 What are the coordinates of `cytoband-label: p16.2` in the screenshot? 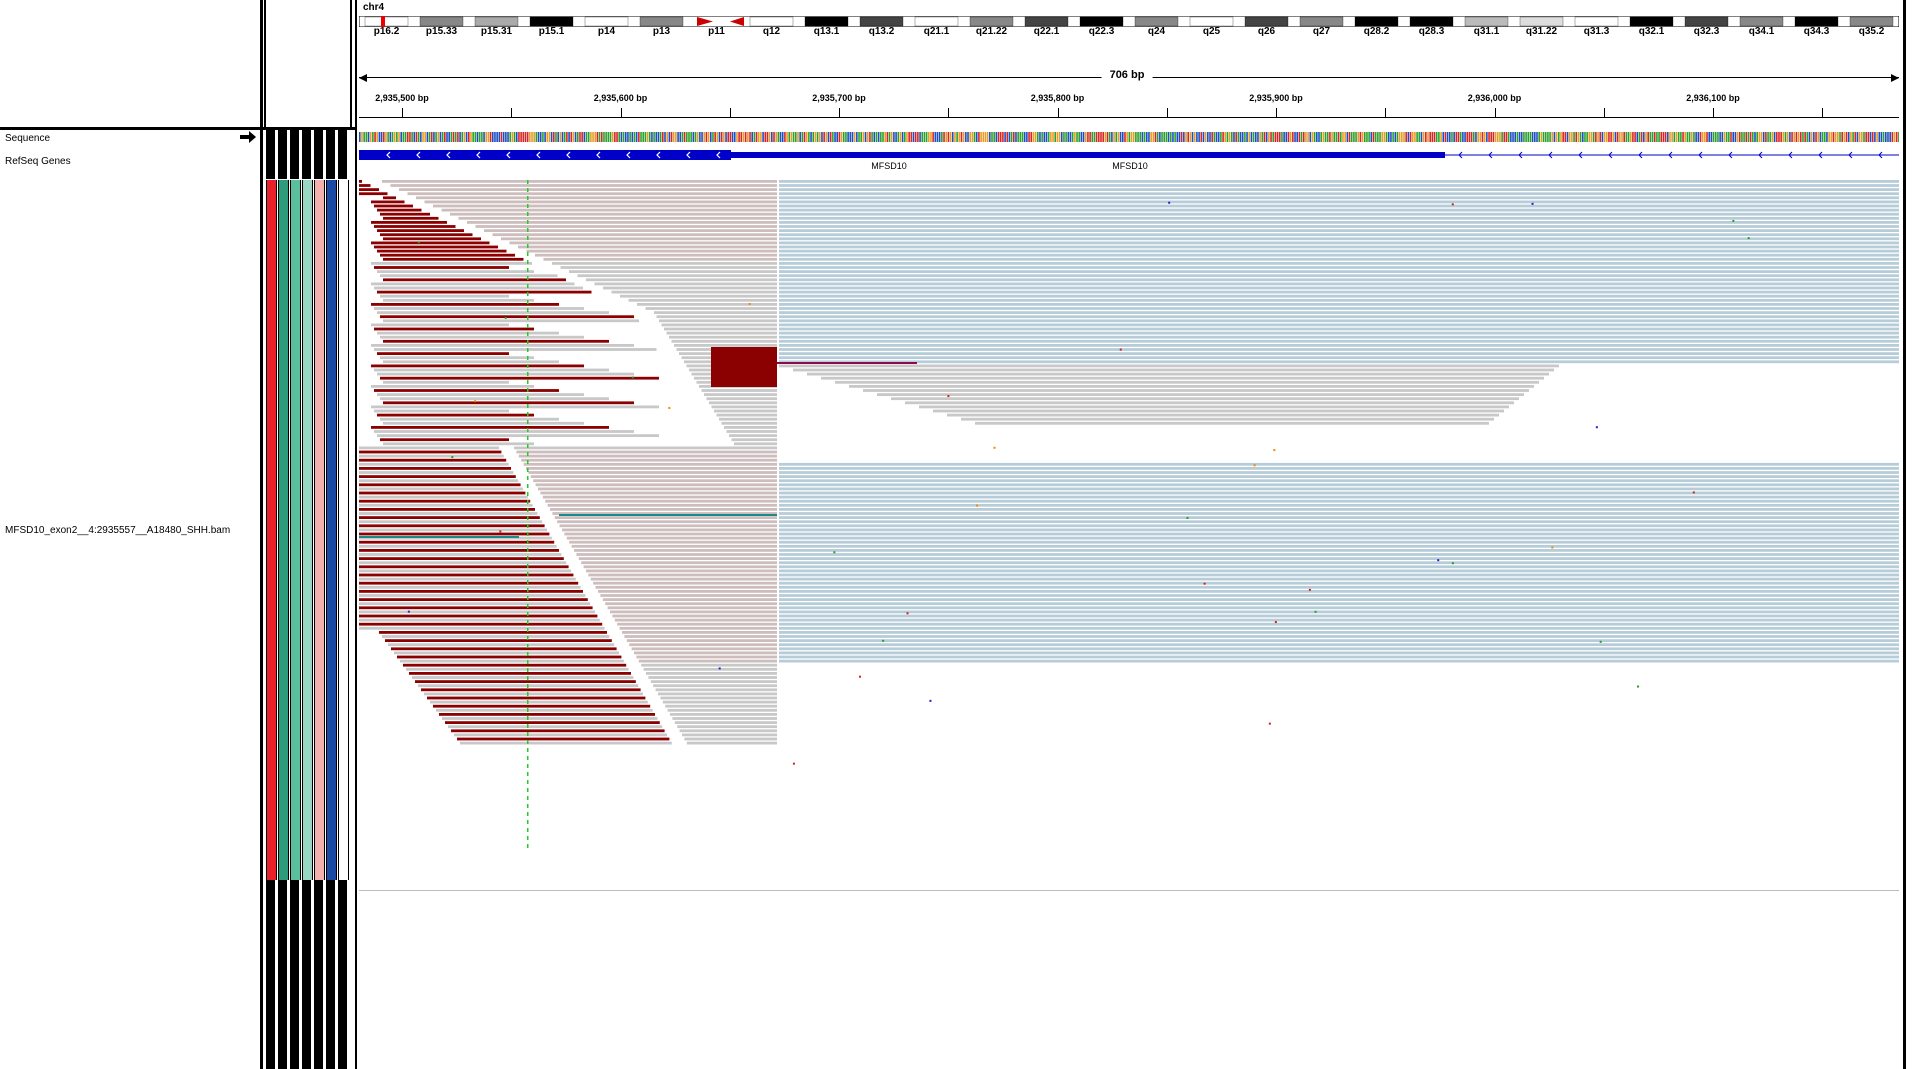 It's located at (386, 31).